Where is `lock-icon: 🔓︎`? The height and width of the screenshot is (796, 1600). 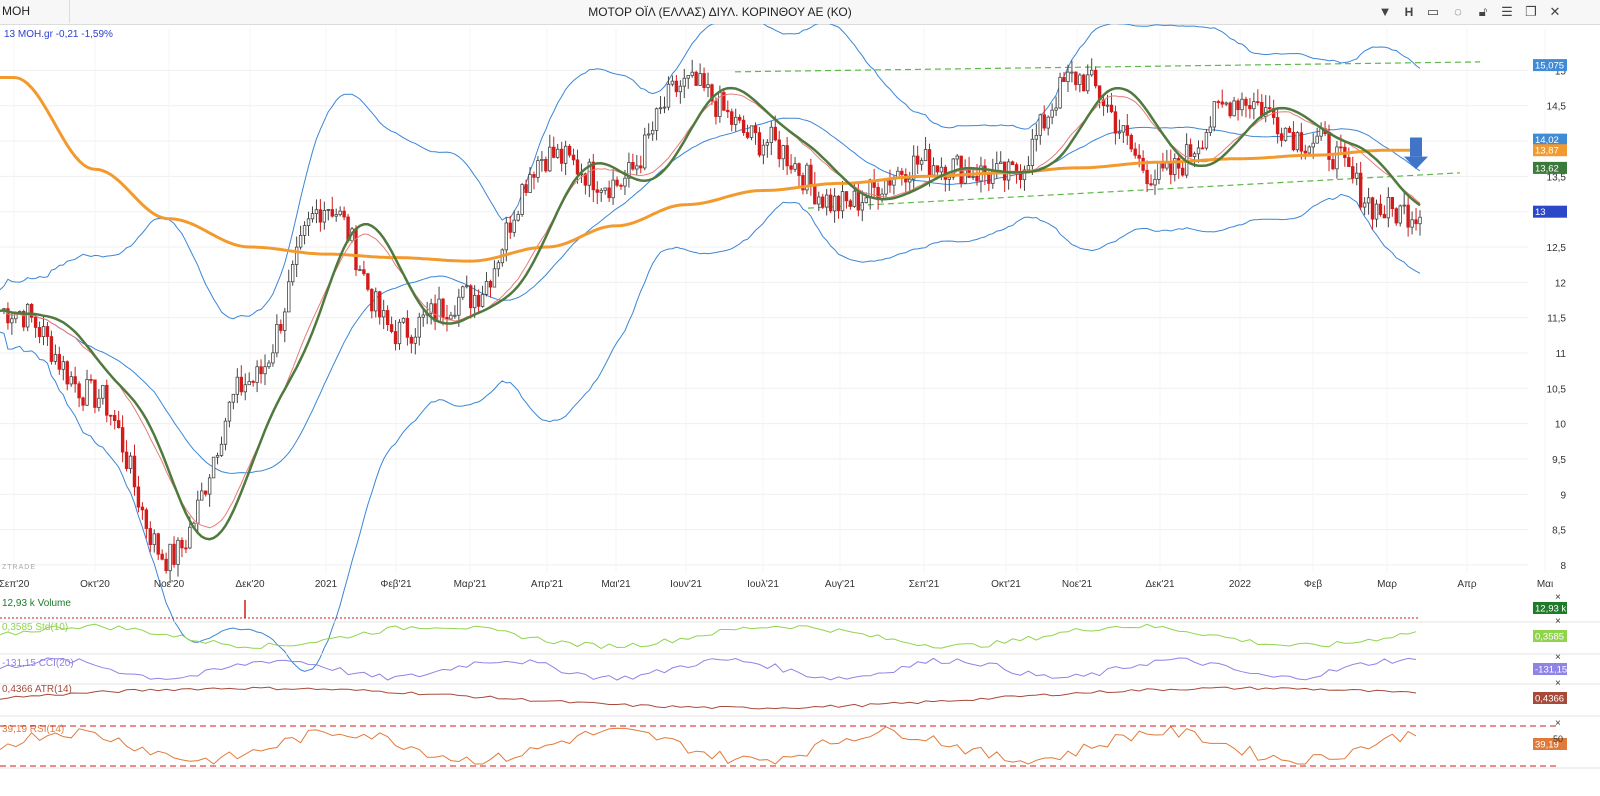
lock-icon: 🔓︎ is located at coordinates (1483, 11).